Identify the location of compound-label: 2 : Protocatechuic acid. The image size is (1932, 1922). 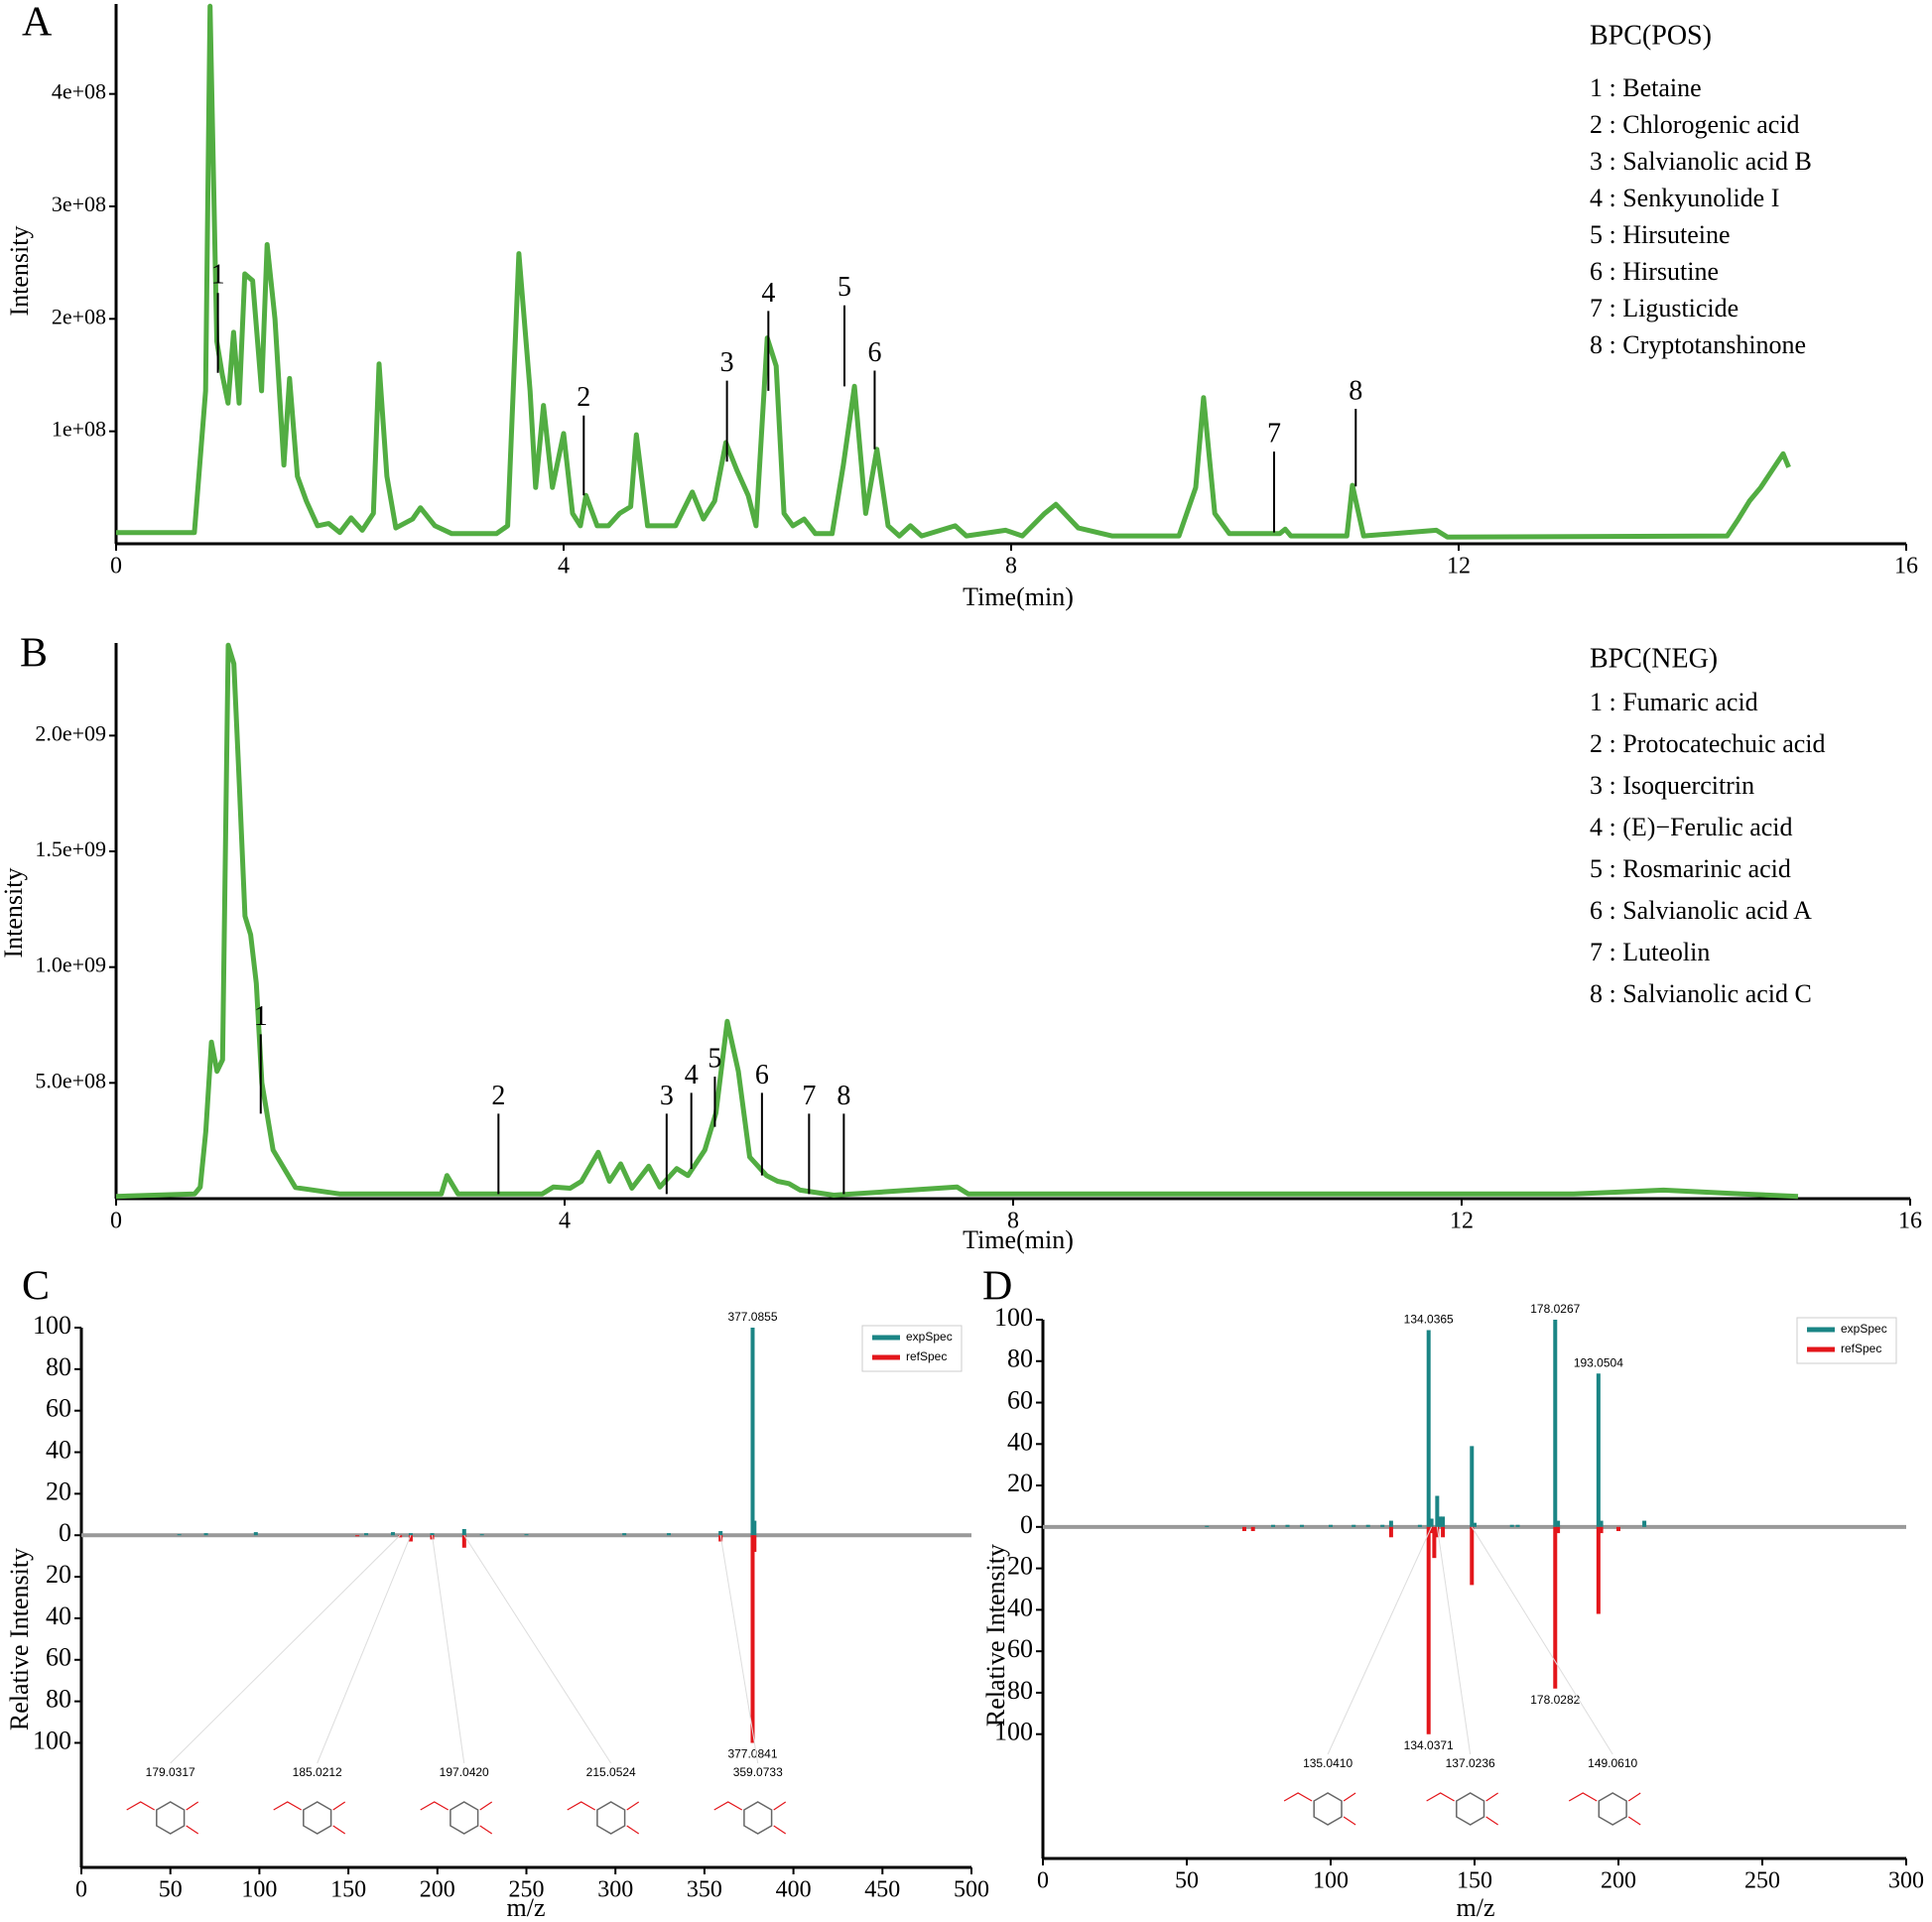
(1708, 744).